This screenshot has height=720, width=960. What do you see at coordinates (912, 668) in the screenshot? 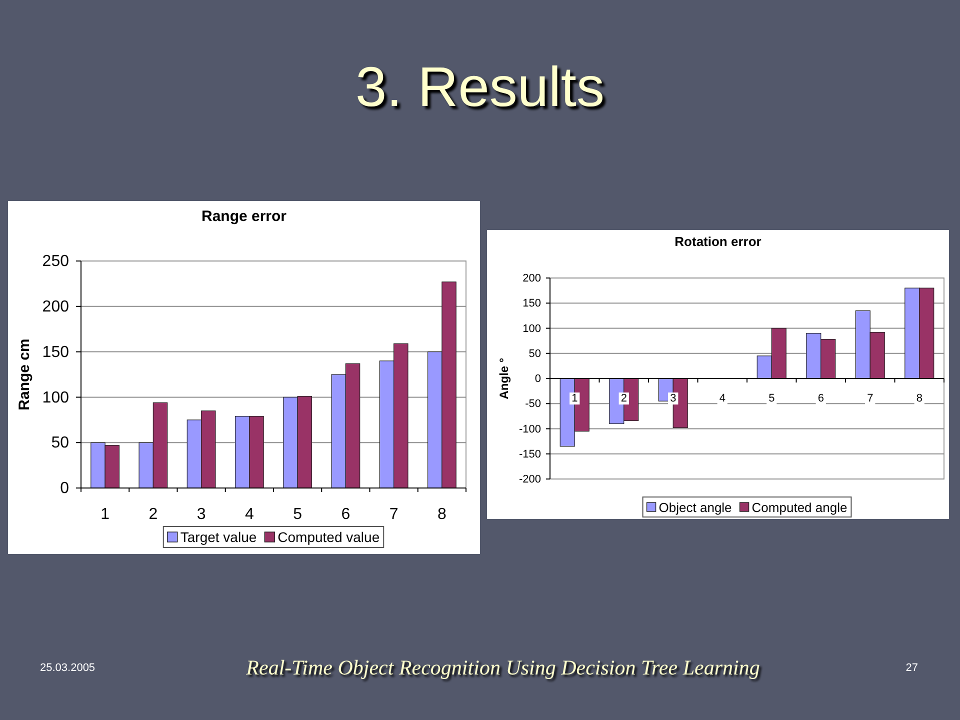
I see `text: 27` at bounding box center [912, 668].